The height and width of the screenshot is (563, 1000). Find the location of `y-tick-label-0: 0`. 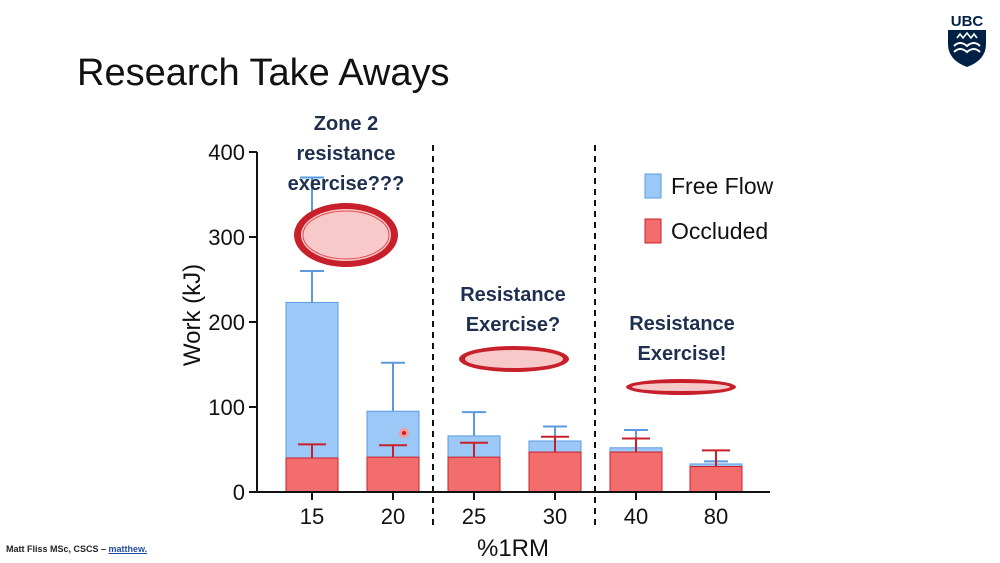

y-tick-label-0: 0 is located at coordinates (239, 492).